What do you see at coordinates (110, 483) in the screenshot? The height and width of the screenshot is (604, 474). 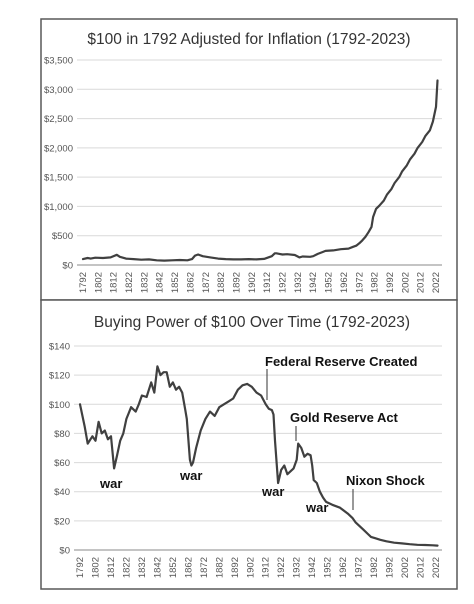 I see `war-label-1: war` at bounding box center [110, 483].